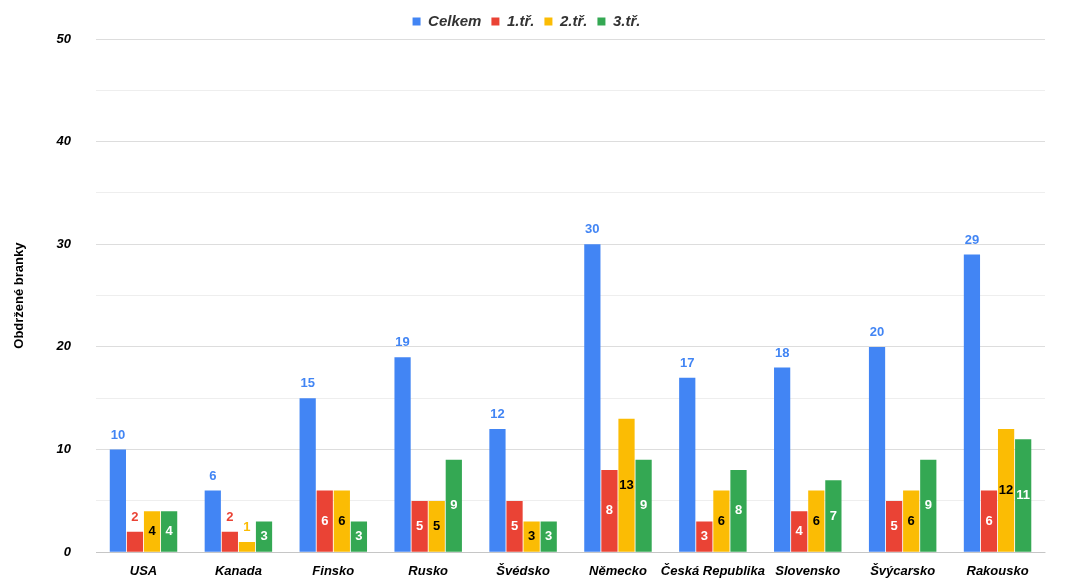 The width and height of the screenshot is (1065, 585). What do you see at coordinates (67, 551) in the screenshot?
I see `y-tick-label: 0` at bounding box center [67, 551].